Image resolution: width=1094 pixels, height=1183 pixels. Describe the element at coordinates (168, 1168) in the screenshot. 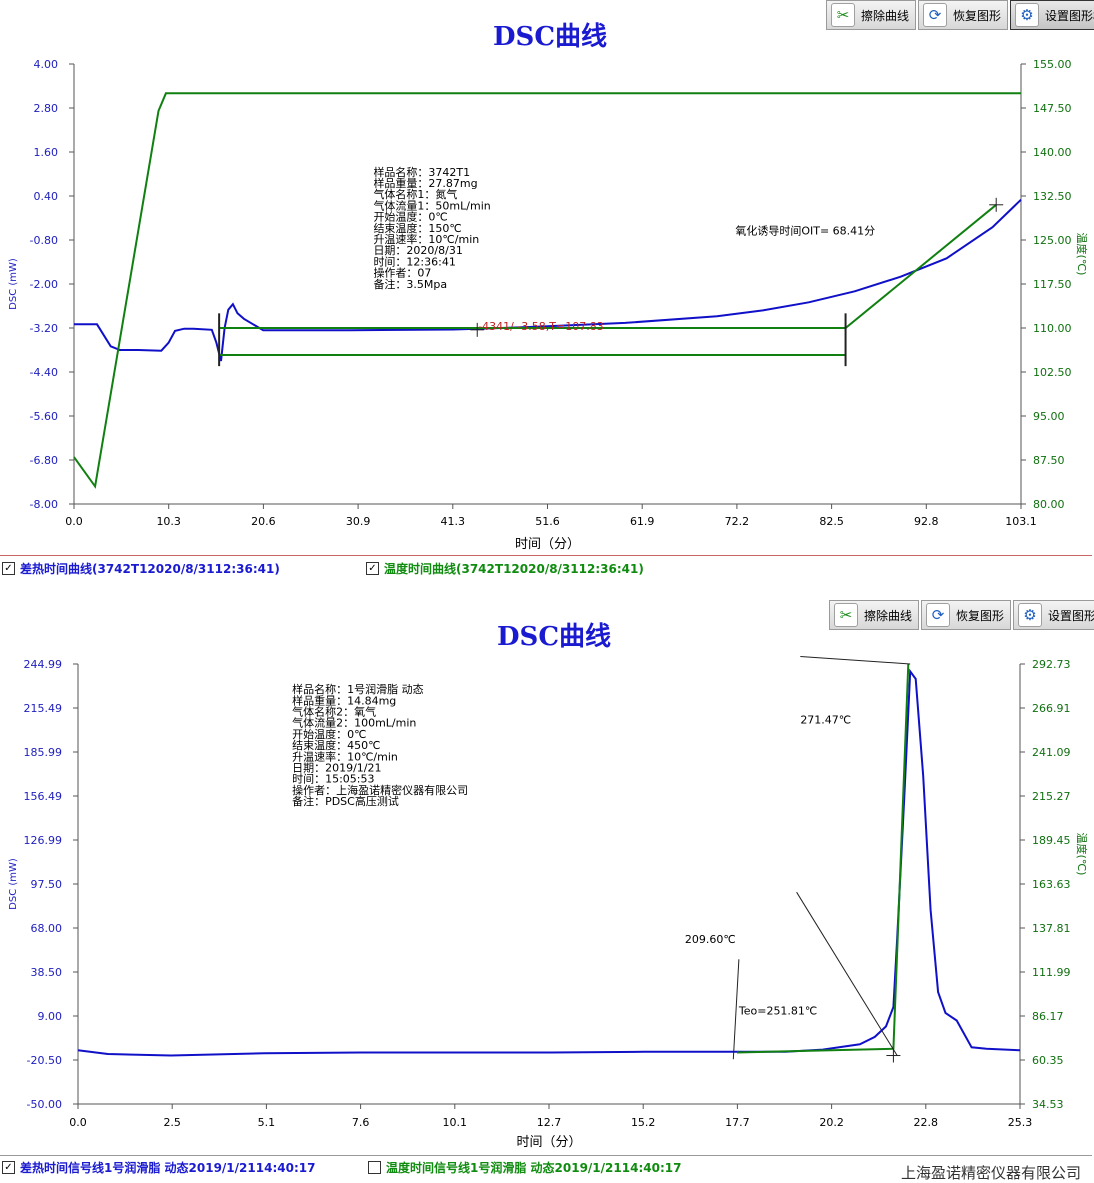

I see `legend-dsc-label: 差热时间信号线1号润滑脂 动态2019/1/2114:40:17` at that location.